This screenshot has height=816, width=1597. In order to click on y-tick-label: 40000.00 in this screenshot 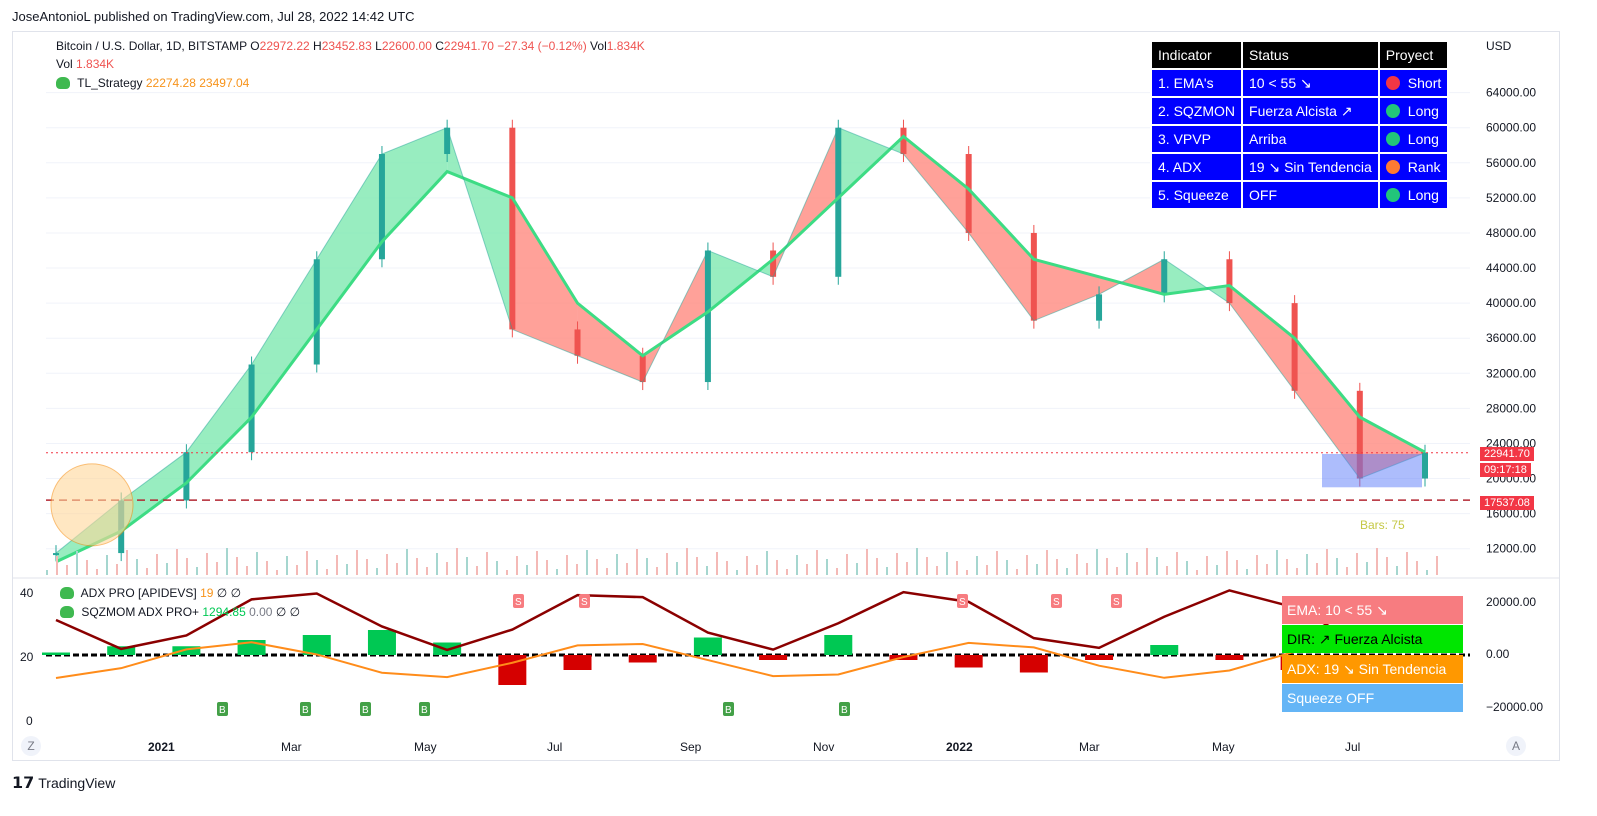, I will do `click(1511, 303)`.